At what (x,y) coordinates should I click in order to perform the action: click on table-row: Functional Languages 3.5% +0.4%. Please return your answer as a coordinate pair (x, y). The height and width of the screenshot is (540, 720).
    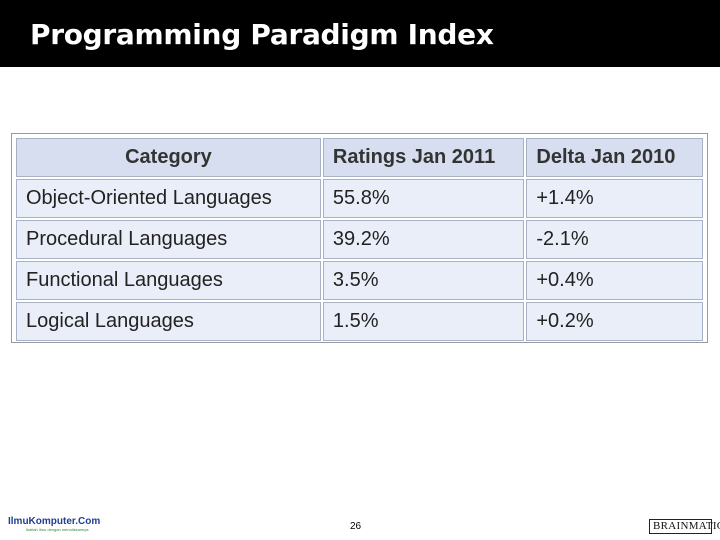
    Looking at the image, I should click on (359, 280).